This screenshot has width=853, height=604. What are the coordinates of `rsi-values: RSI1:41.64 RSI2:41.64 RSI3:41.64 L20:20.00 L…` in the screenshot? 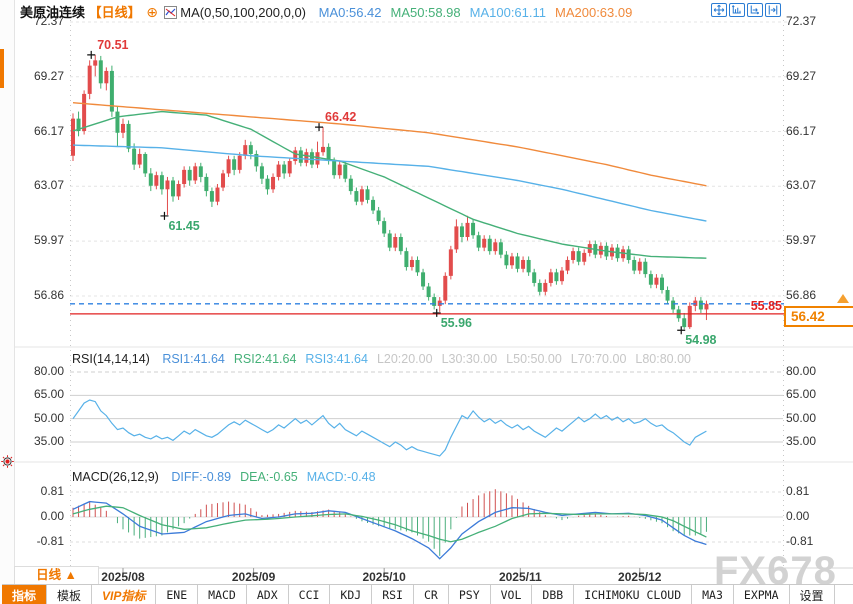 It's located at (422, 359).